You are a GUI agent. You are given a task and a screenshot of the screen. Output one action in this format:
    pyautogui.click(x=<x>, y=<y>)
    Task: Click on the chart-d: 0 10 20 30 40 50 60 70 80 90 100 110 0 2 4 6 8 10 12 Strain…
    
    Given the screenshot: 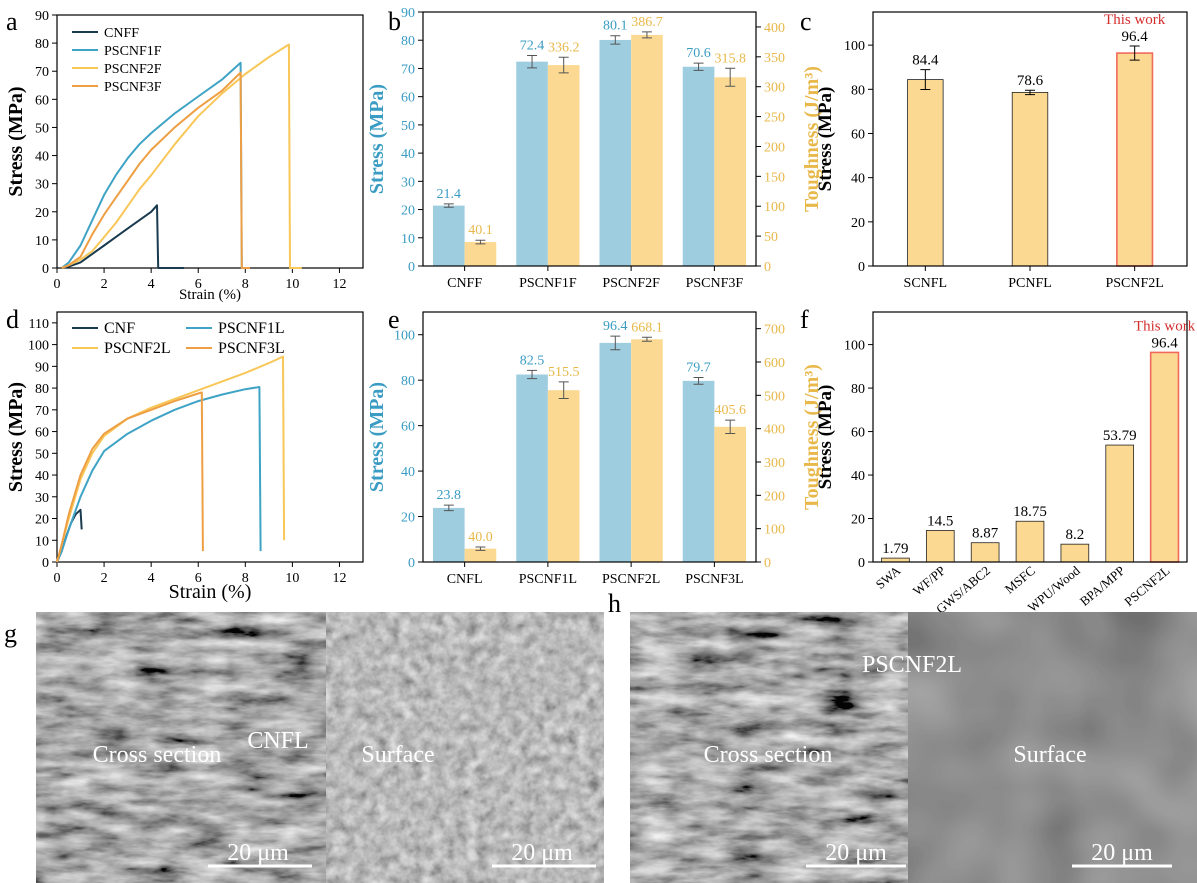 What is the action you would take?
    pyautogui.click(x=184, y=457)
    